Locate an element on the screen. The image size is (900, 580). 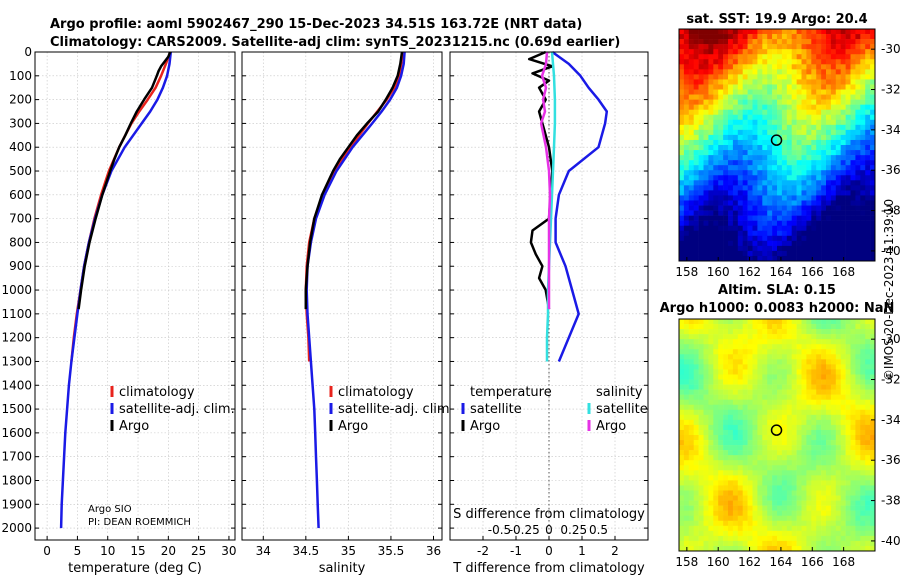
map-y-tick-label: -30 is located at coordinates (890, 49).